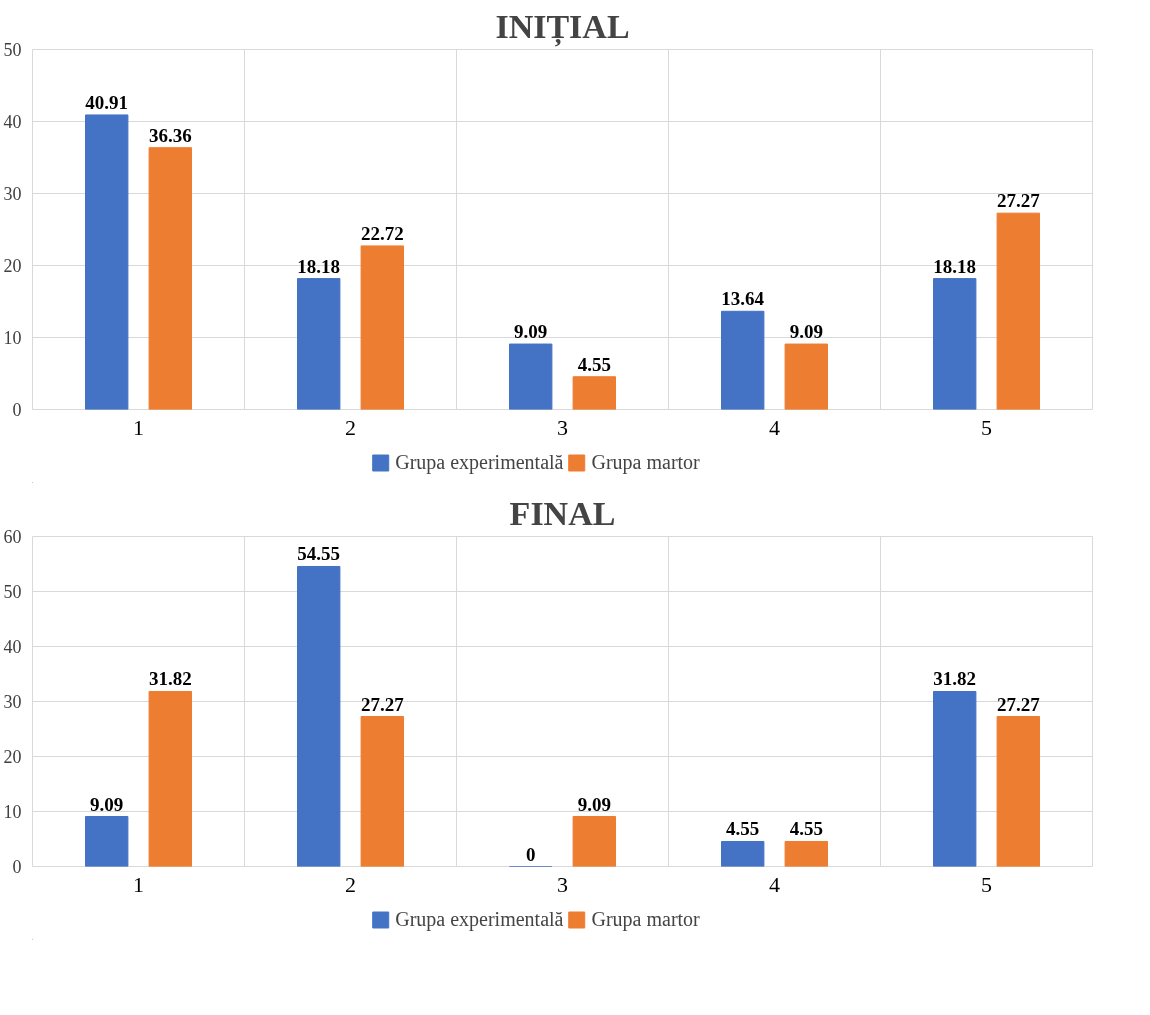 The image size is (1150, 1015). What do you see at coordinates (12, 537) in the screenshot?
I see `y-tick-label: 60` at bounding box center [12, 537].